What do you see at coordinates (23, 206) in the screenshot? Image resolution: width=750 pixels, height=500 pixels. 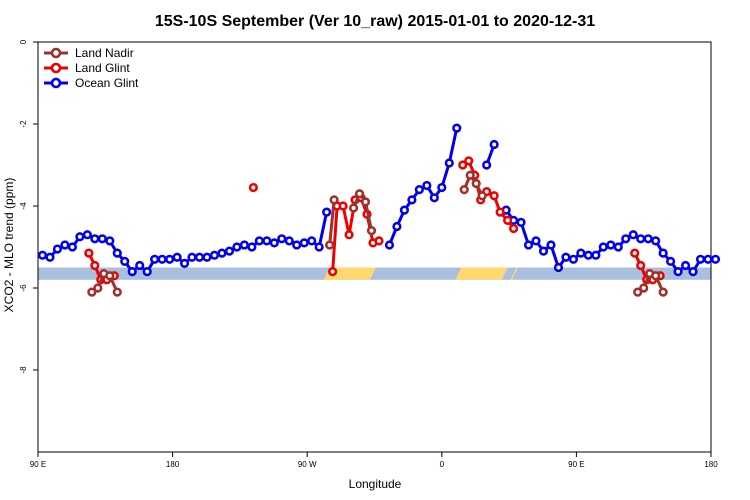 I see `y-tick-label: -4` at bounding box center [23, 206].